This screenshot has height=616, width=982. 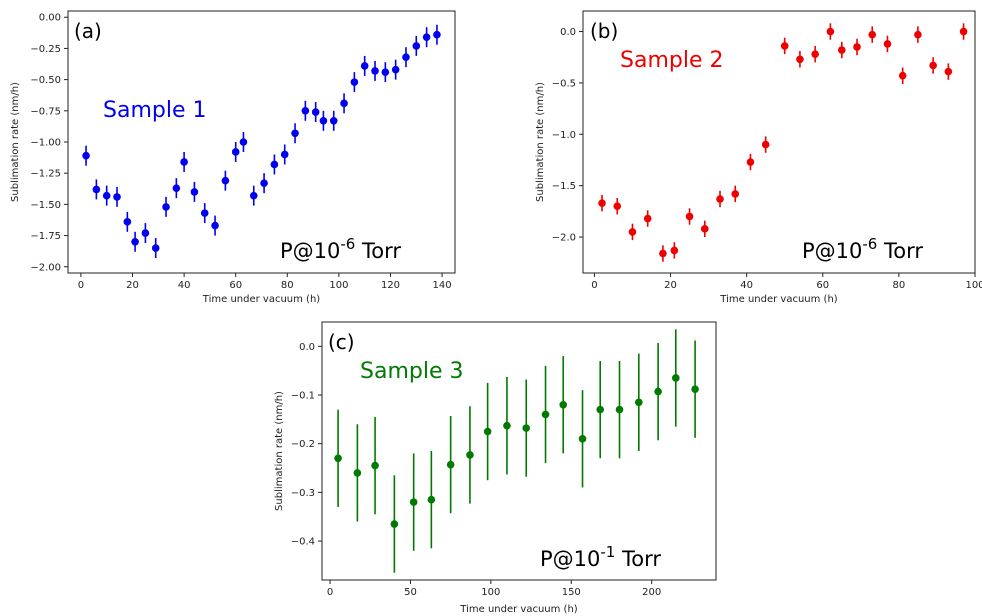 I want to click on x-tick-label: 80, so click(x=287, y=285).